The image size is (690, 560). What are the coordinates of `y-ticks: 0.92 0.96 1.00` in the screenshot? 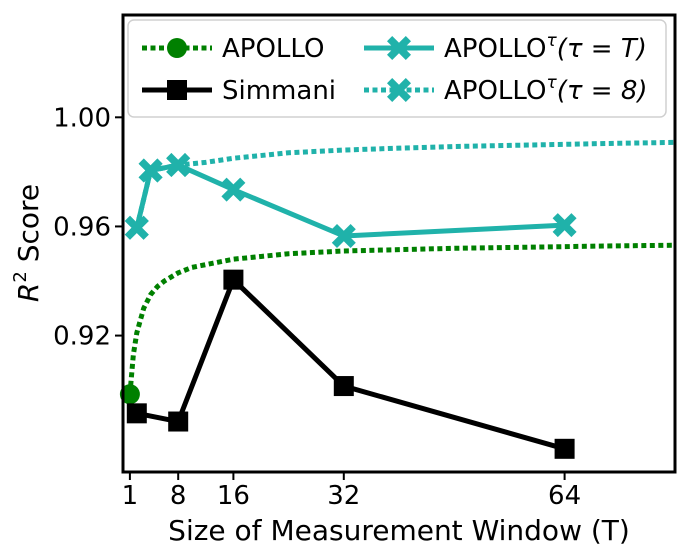 It's located at (88, 227).